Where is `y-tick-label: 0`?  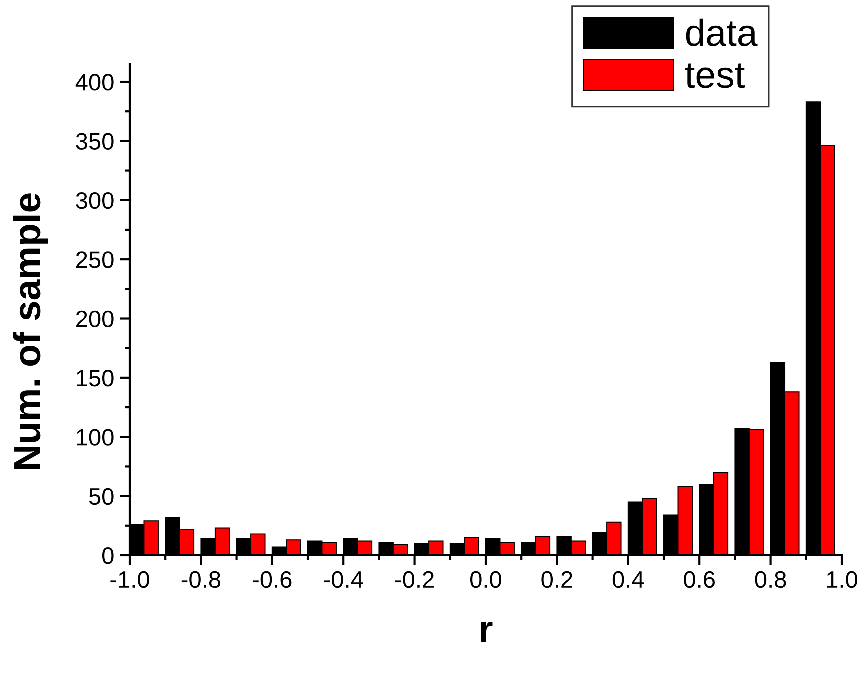 y-tick-label: 0 is located at coordinates (108, 556).